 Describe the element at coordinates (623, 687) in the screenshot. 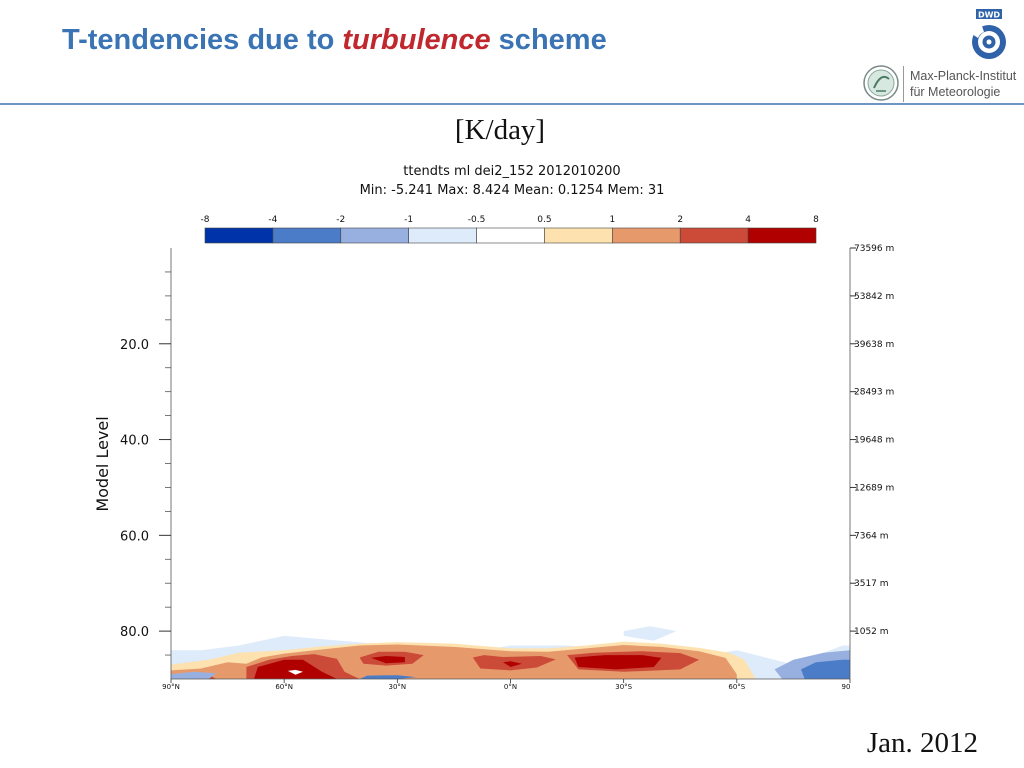

I see `x-tick-label: 30°S` at that location.